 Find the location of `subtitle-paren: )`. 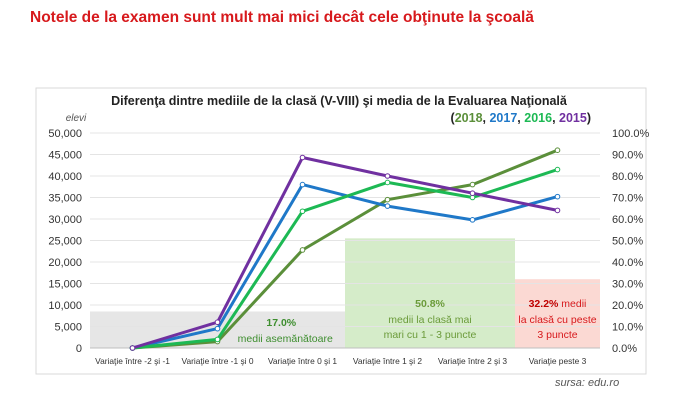

subtitle-paren: ) is located at coordinates (589, 118).